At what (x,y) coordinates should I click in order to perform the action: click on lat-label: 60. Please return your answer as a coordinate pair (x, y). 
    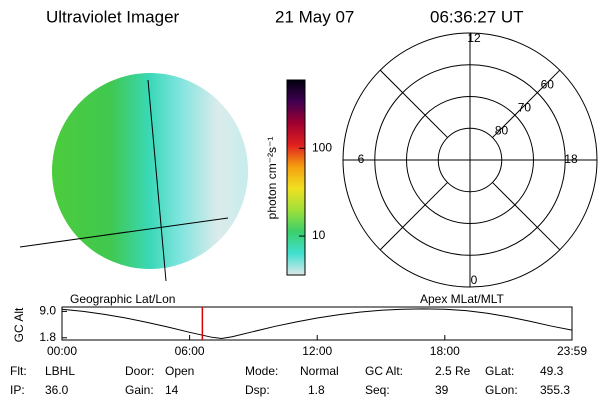
    Looking at the image, I should click on (548, 85).